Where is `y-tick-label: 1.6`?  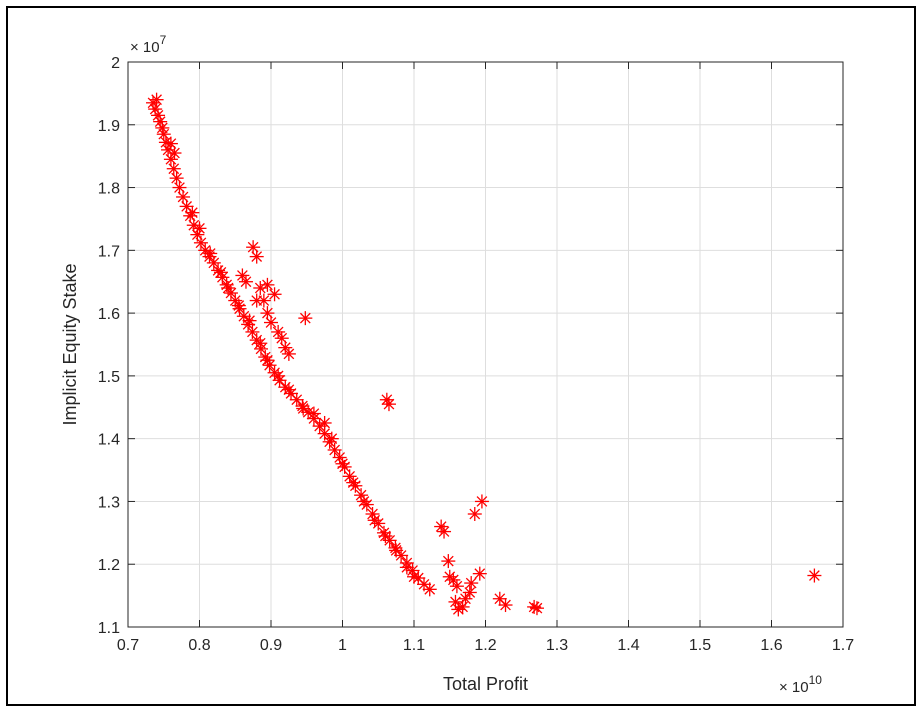 y-tick-label: 1.6 is located at coordinates (109, 314).